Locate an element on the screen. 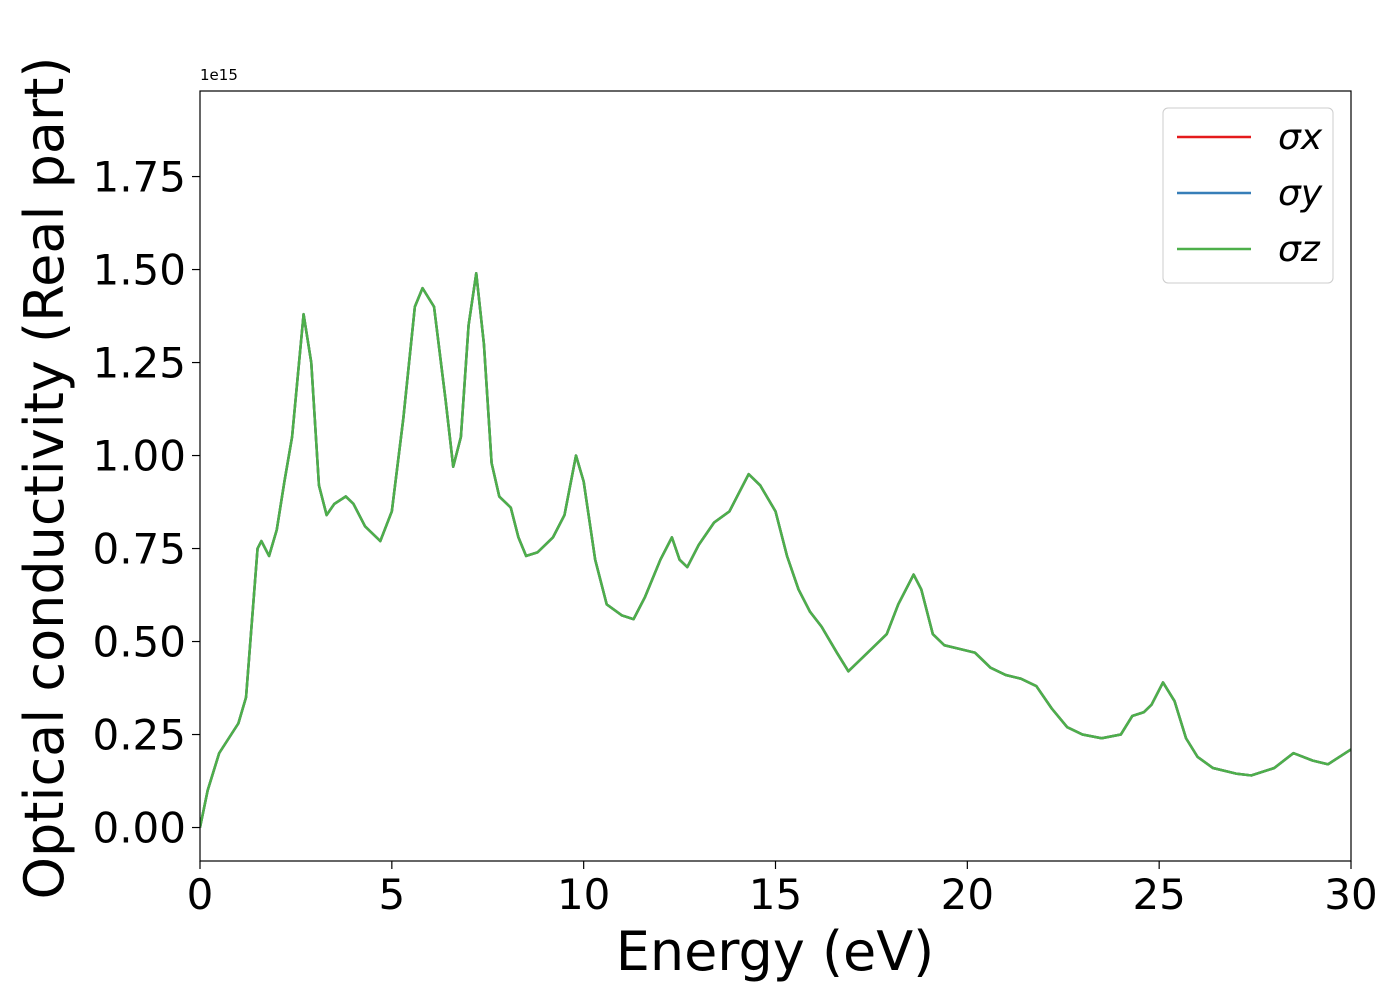  x-axis-label: Energy (eV) is located at coordinates (775, 951).